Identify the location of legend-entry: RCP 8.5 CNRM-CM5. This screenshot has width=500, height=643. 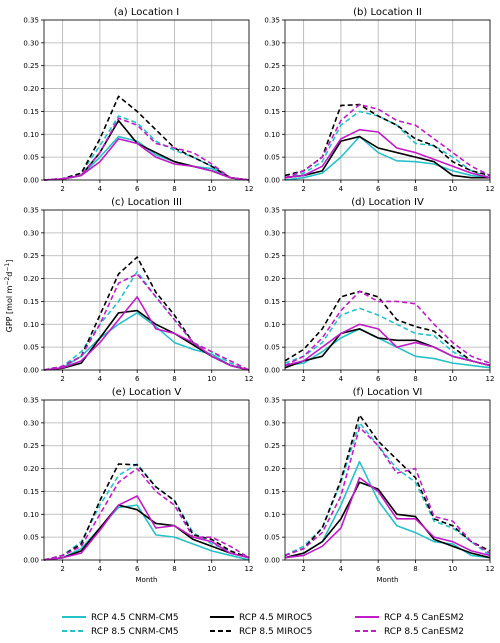
(120, 632).